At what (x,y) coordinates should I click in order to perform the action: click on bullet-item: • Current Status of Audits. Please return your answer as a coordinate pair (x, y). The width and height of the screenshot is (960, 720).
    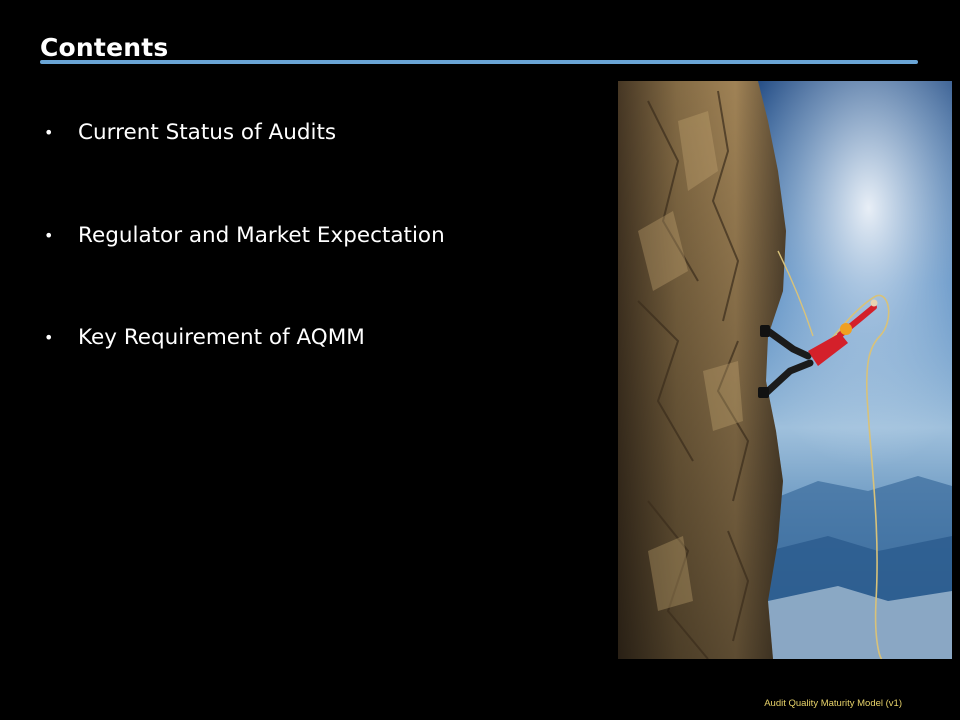
    Looking at the image, I should click on (190, 133).